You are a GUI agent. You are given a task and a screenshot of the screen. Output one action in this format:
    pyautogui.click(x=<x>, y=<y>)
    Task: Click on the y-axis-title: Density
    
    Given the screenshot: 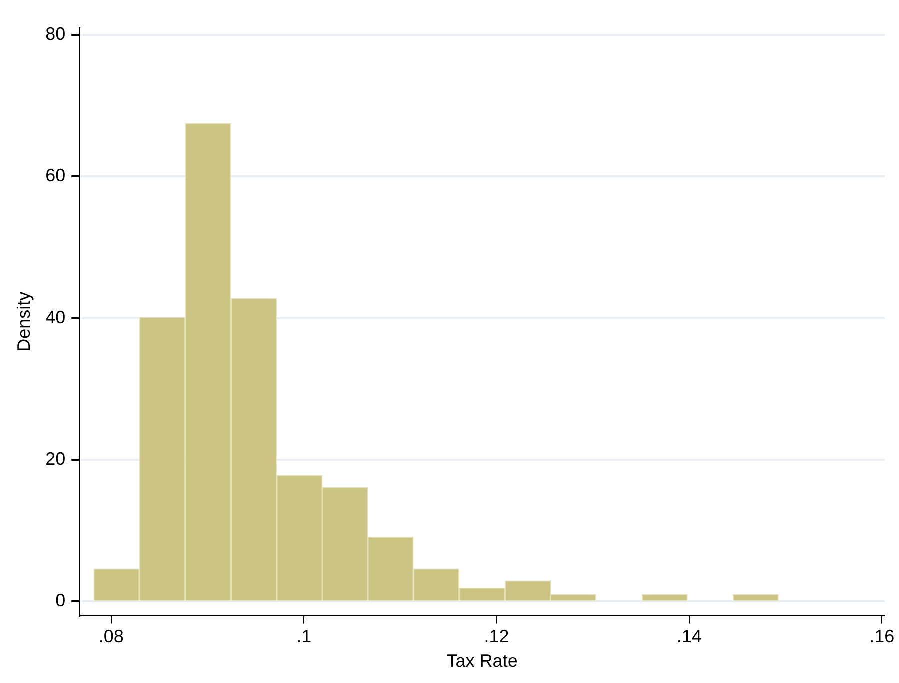 What is the action you would take?
    pyautogui.click(x=24, y=322)
    